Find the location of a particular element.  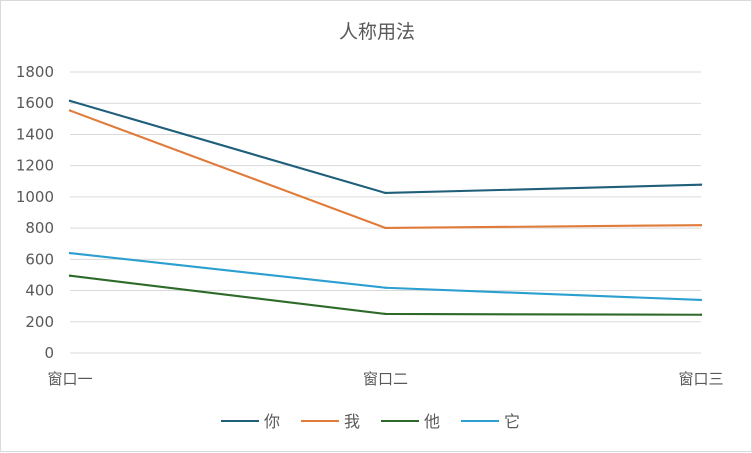

chart-title: 人称用法 is located at coordinates (377, 32).